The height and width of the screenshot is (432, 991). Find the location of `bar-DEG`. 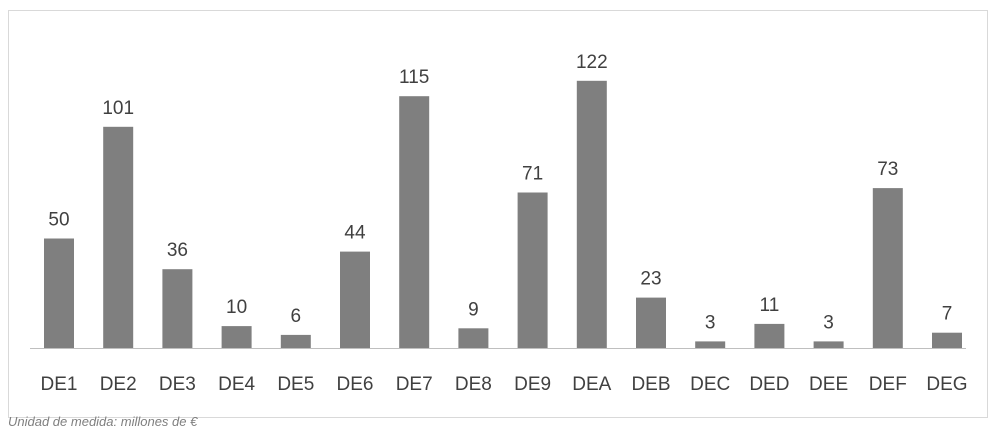

bar-DEG is located at coordinates (947, 340).